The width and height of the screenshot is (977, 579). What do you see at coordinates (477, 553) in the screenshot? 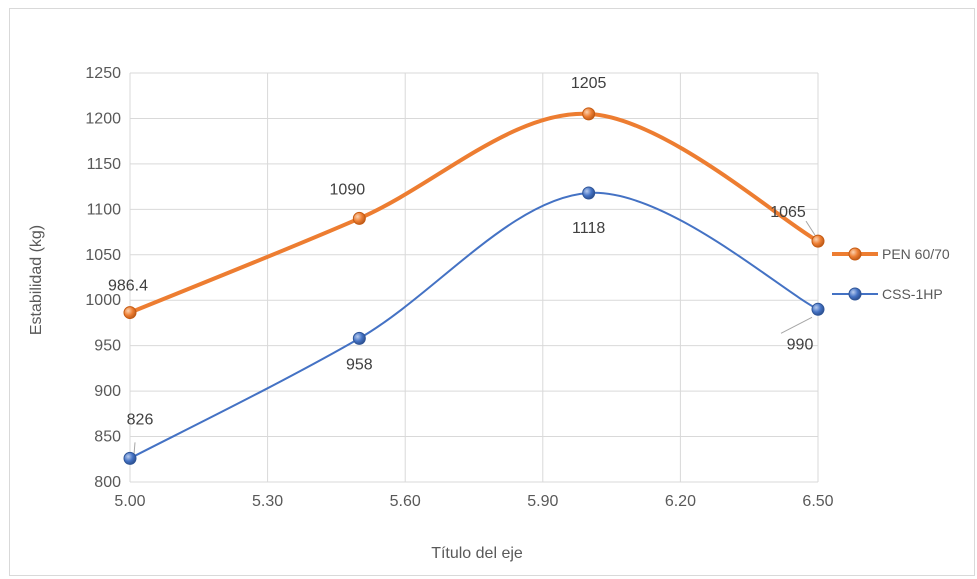
I see `x-axis-title: Título del eje` at bounding box center [477, 553].